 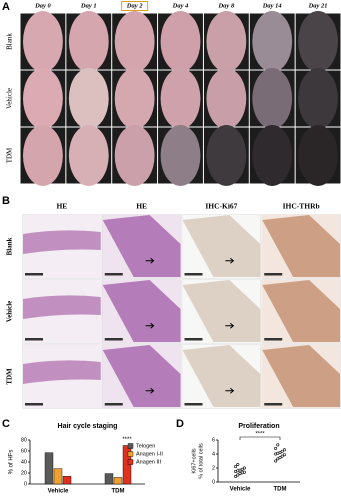 I want to click on y-tick-label: 6, so click(x=213, y=440).